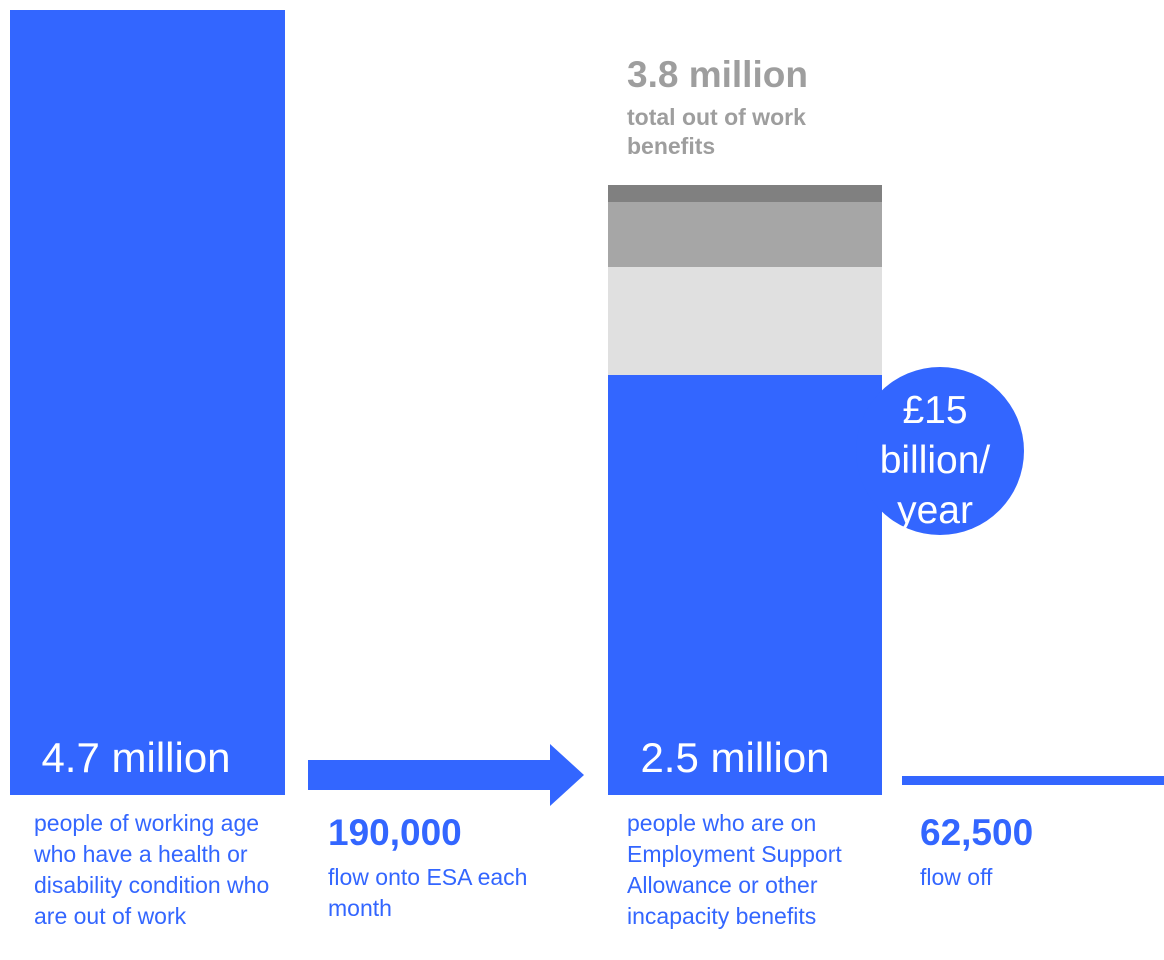 The width and height of the screenshot is (1164, 960). What do you see at coordinates (935, 460) in the screenshot?
I see `cost-text: £15 billion/ year` at bounding box center [935, 460].